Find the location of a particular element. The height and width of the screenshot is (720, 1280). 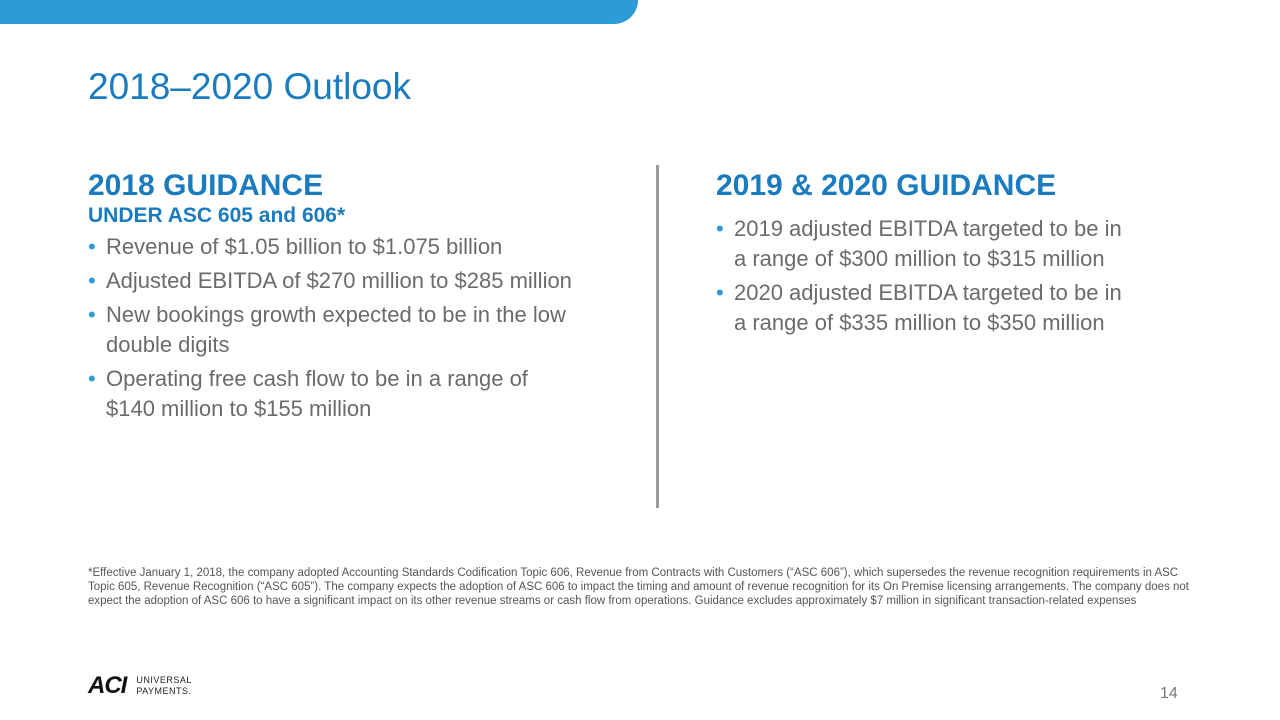

page-number: 14 is located at coordinates (1169, 693).